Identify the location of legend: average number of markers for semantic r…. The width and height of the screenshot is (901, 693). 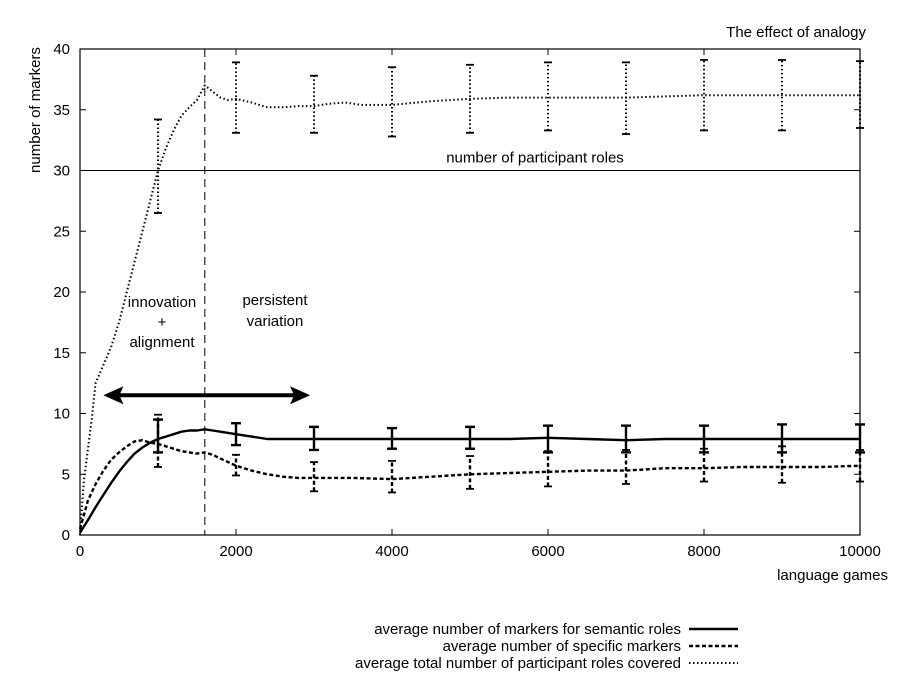
(546, 646).